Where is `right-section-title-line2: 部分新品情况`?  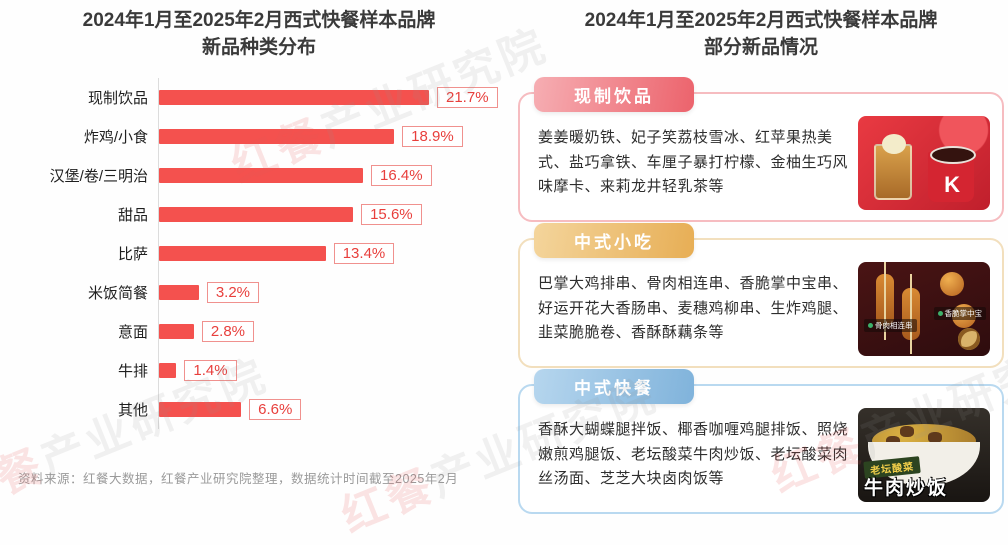 right-section-title-line2: 部分新品情况 is located at coordinates (760, 47).